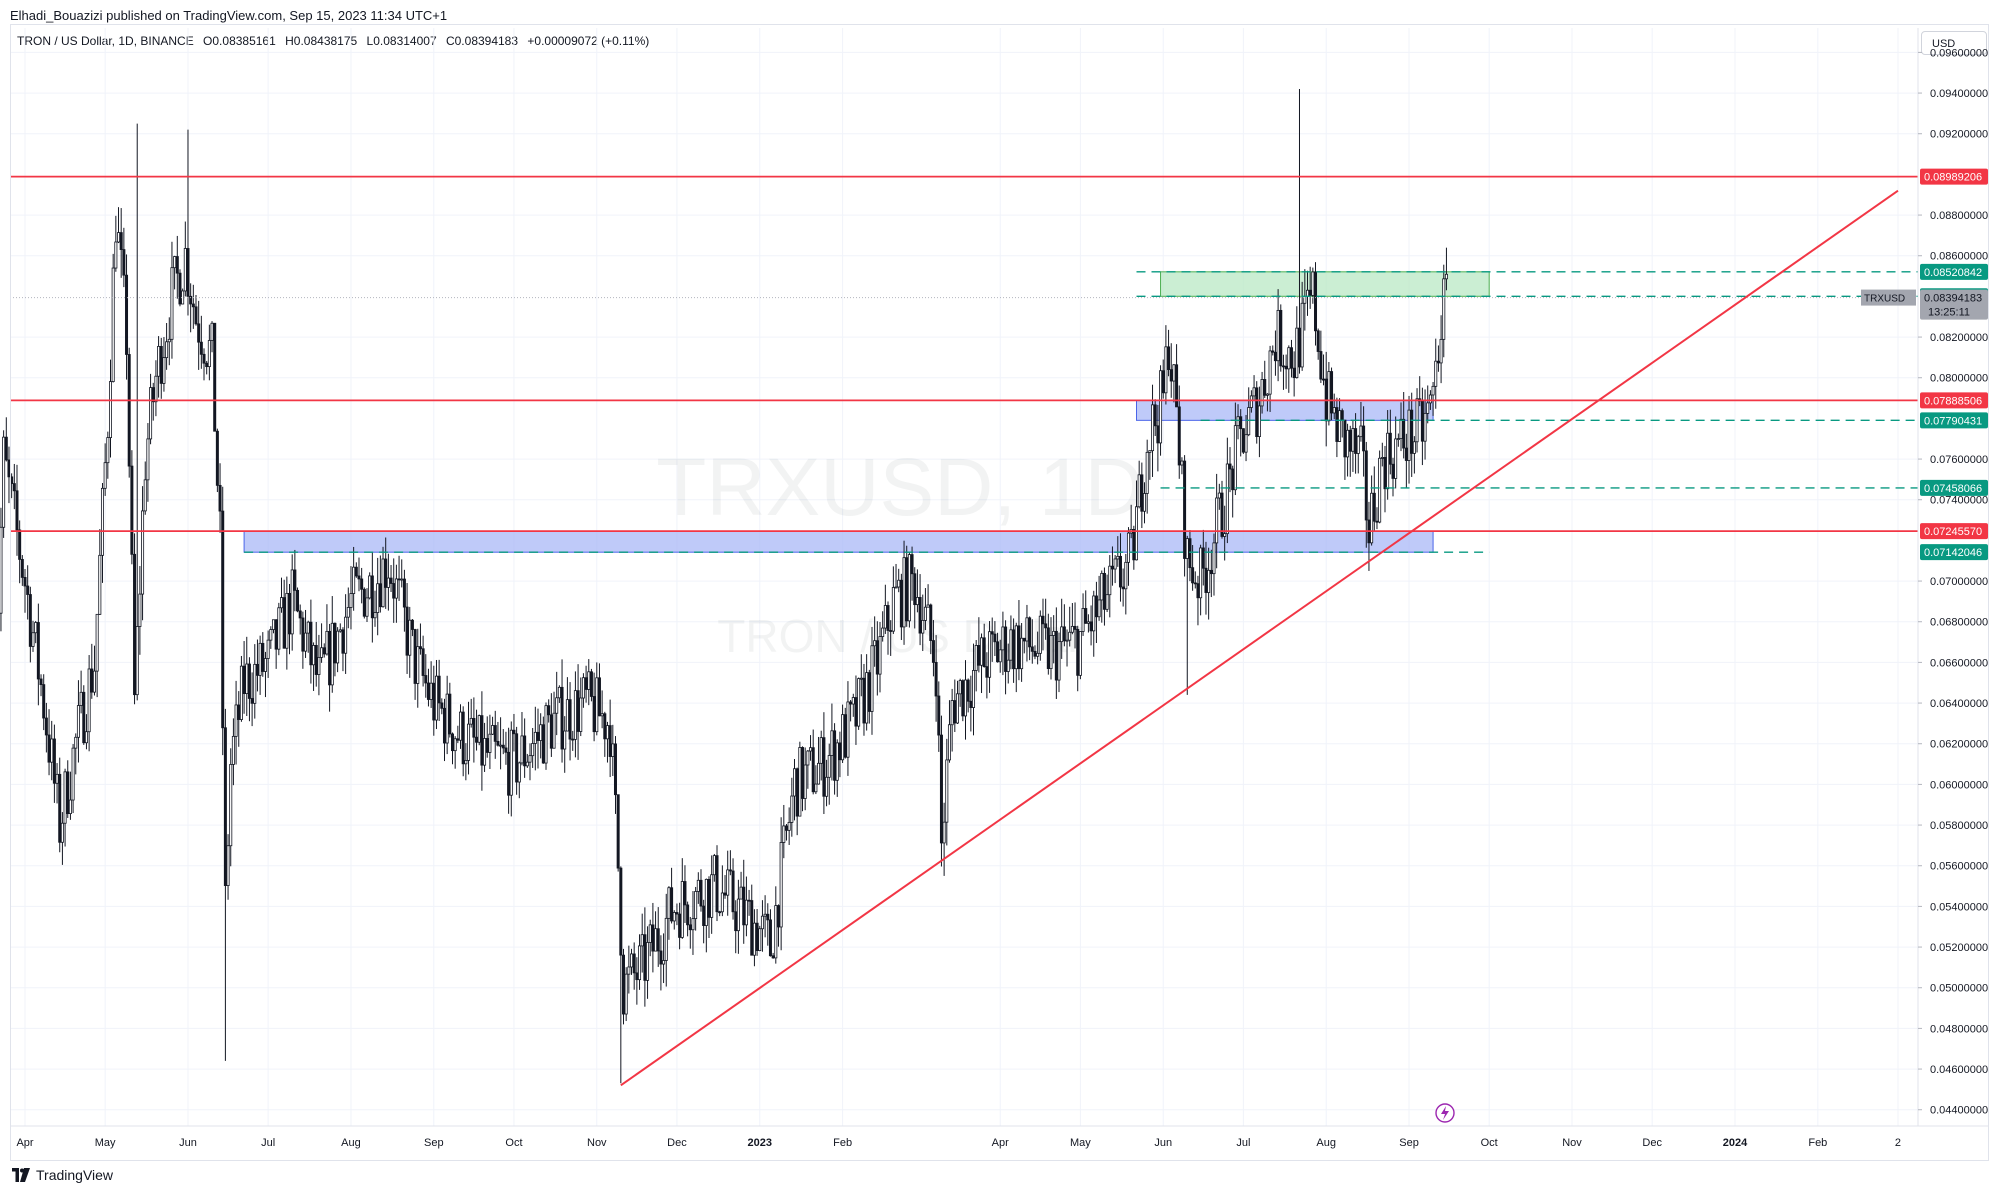  What do you see at coordinates (1445, 1113) in the screenshot?
I see `lightning-icon` at bounding box center [1445, 1113].